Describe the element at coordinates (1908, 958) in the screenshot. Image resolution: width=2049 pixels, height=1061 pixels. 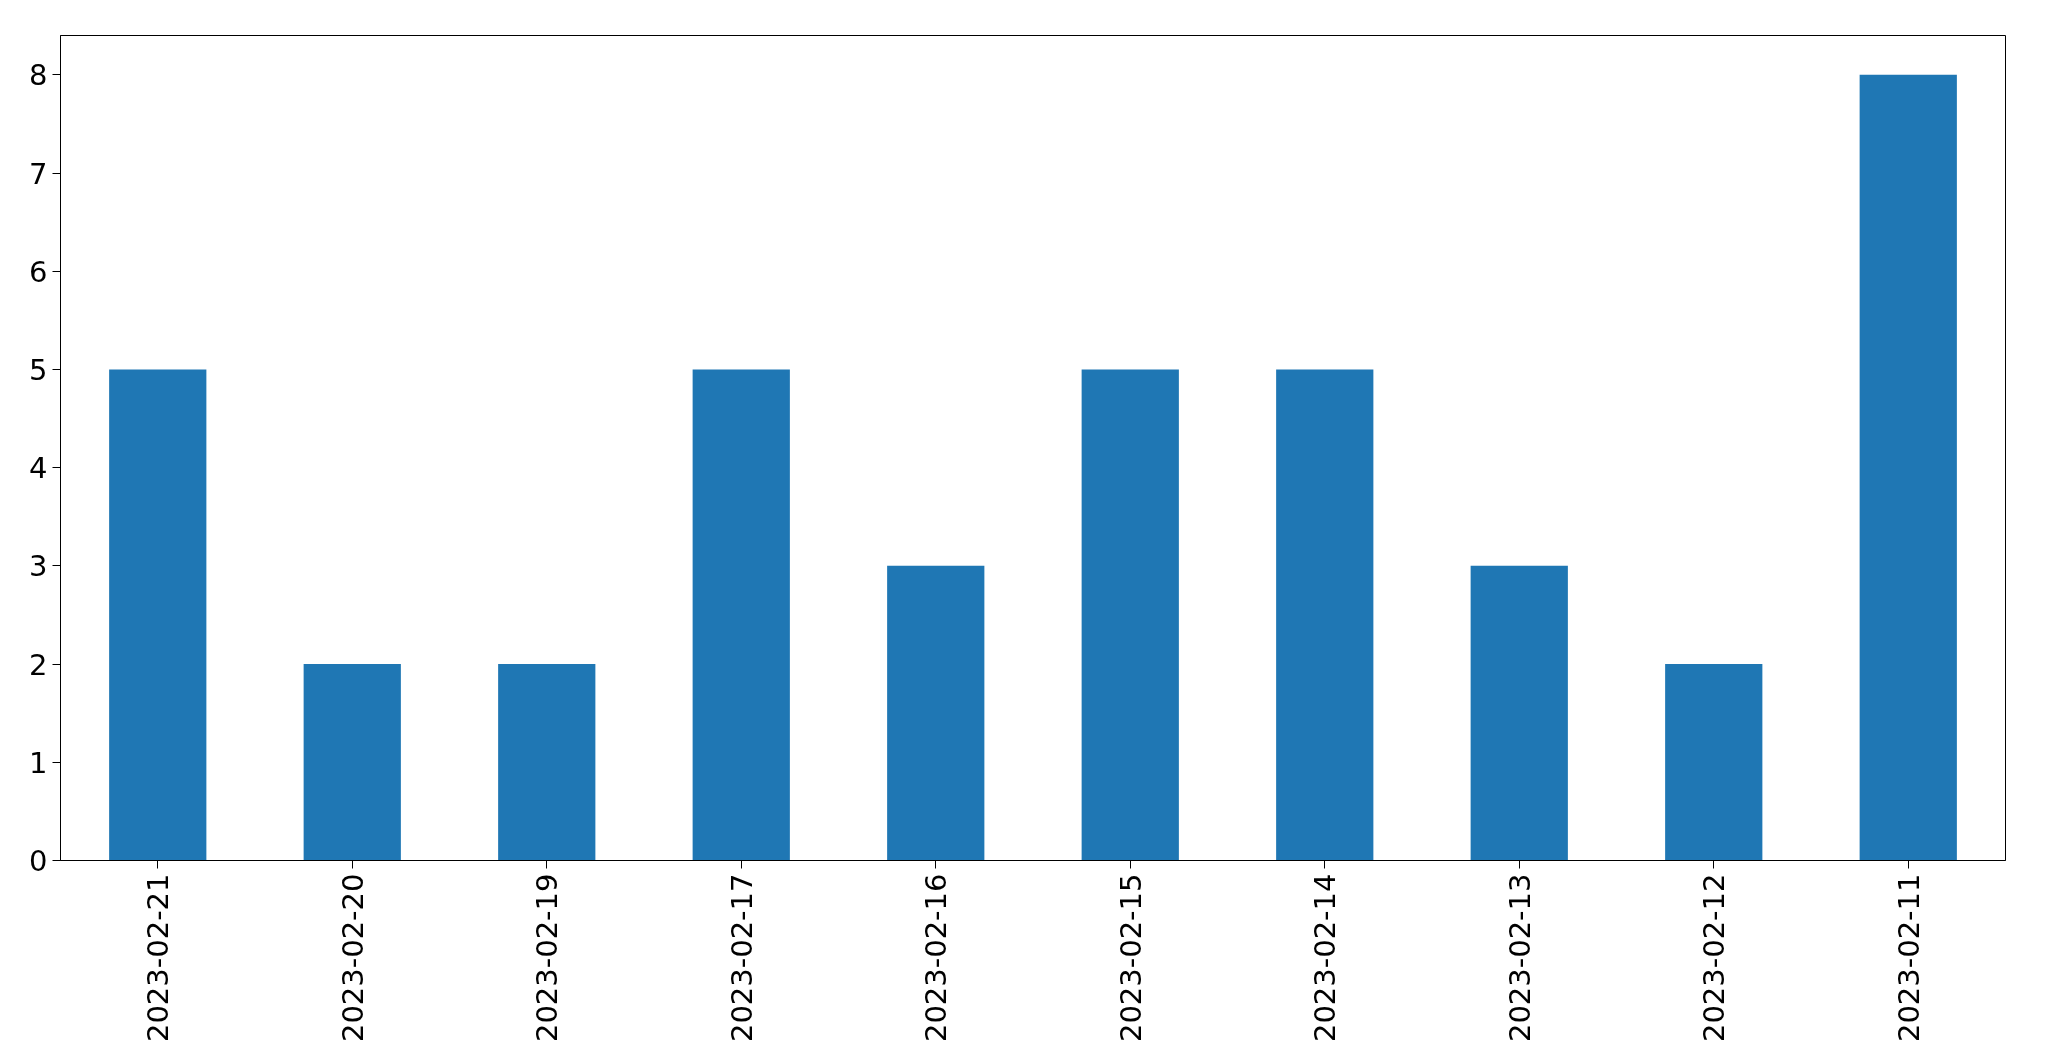
I see `x-tick-label: 2023-02-11` at that location.